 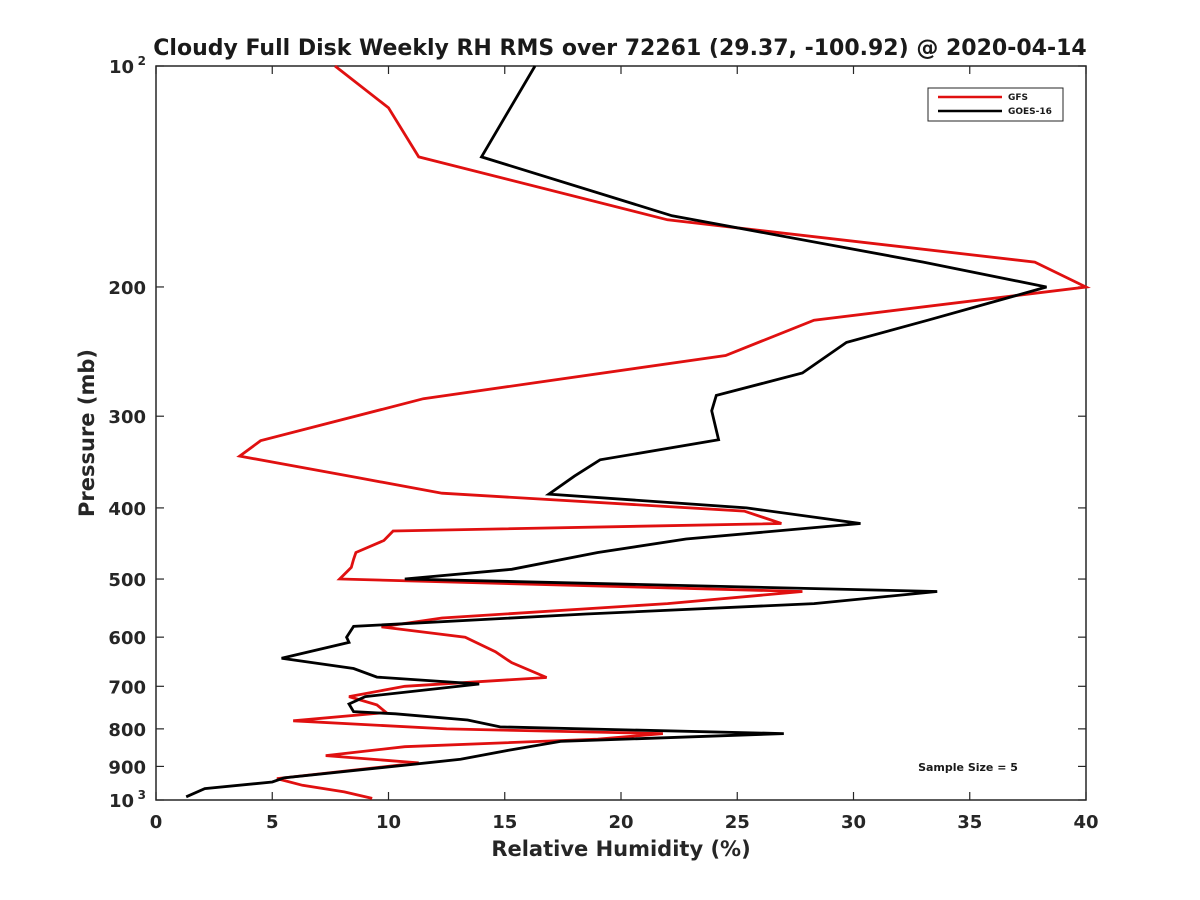 I want to click on y-tick-label: 600, so click(x=127, y=638).